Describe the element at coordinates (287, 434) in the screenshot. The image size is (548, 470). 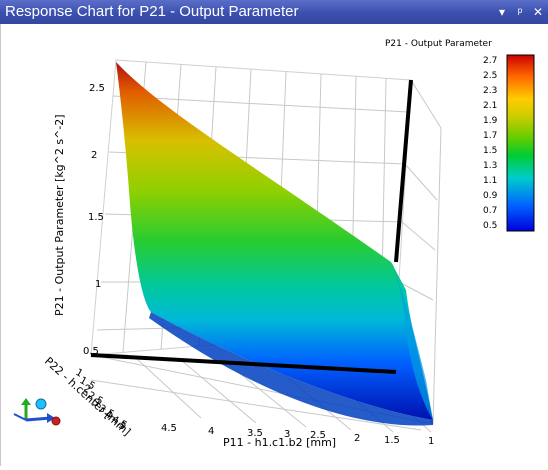
I see `x-tick: 3` at that location.